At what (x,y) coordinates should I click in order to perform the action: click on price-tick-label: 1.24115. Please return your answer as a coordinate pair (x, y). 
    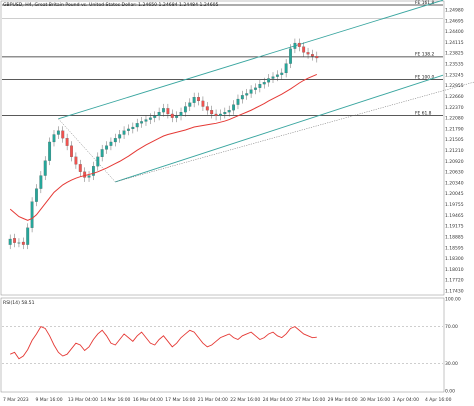
    Looking at the image, I should click on (454, 43).